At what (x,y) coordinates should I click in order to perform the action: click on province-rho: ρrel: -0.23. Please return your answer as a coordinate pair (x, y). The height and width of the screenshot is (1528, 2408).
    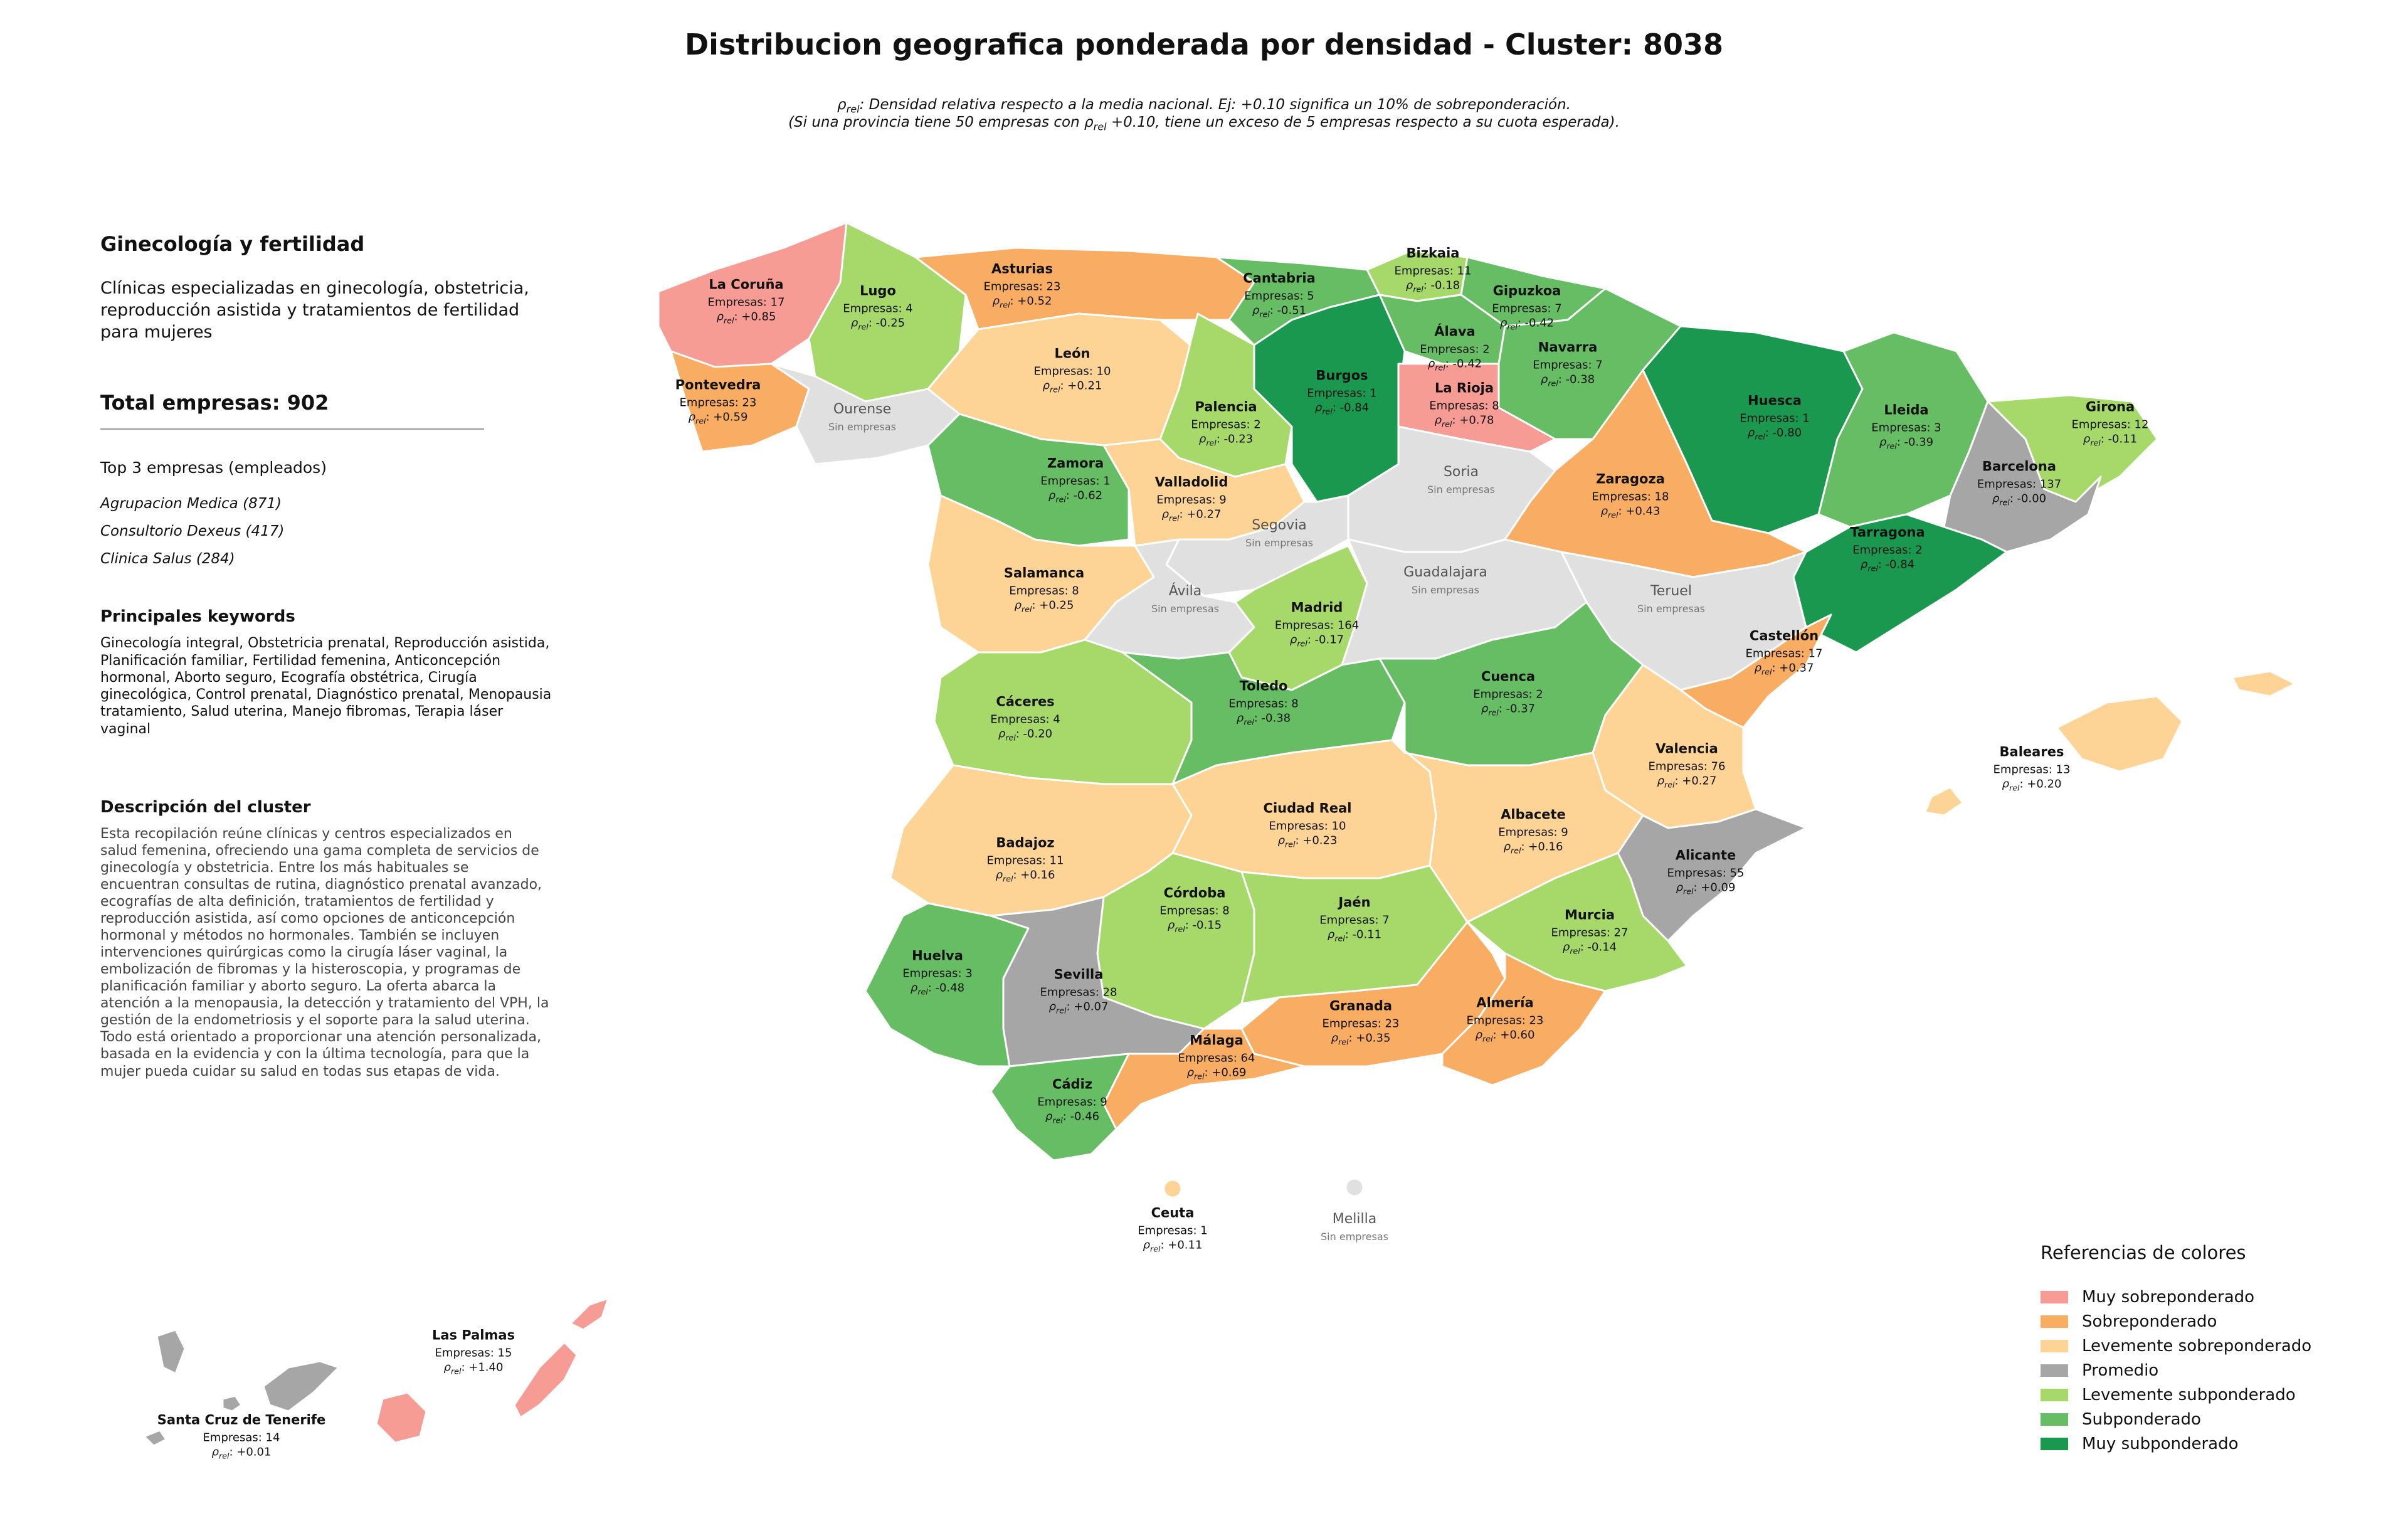
    Looking at the image, I should click on (1226, 440).